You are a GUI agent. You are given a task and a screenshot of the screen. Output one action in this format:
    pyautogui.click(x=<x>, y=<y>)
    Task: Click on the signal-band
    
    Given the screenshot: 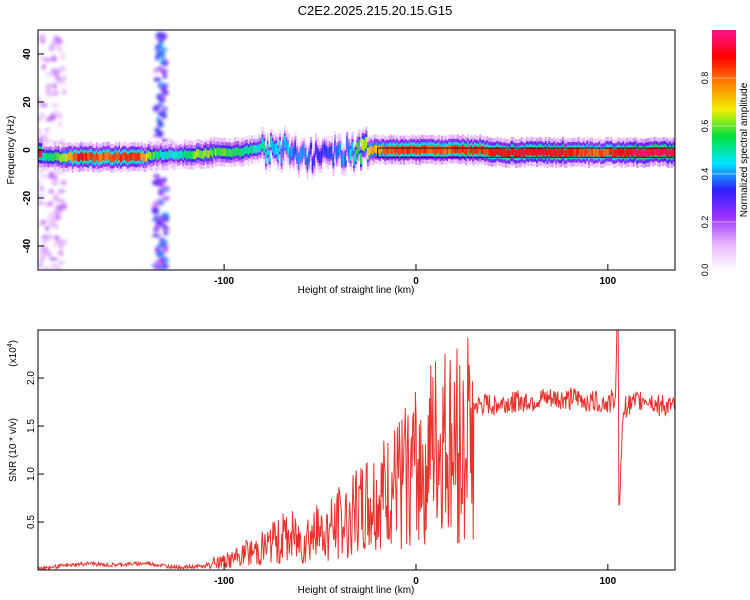 What is the action you would take?
    pyautogui.click(x=356, y=153)
    